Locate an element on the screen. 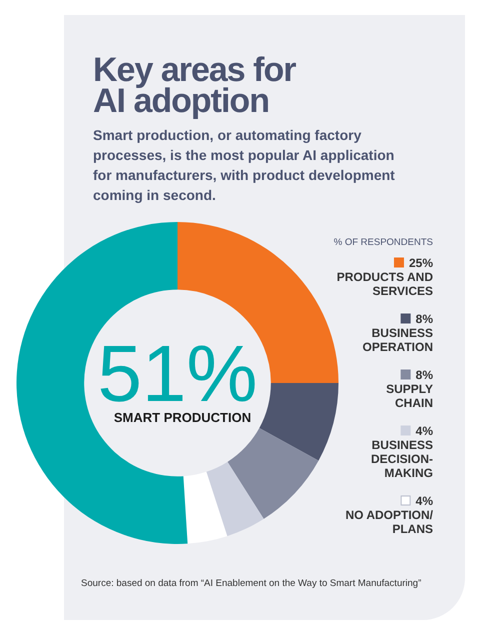 The height and width of the screenshot is (635, 480). legend-label: PRODUCTS AND SERVICES is located at coordinates (385, 284).